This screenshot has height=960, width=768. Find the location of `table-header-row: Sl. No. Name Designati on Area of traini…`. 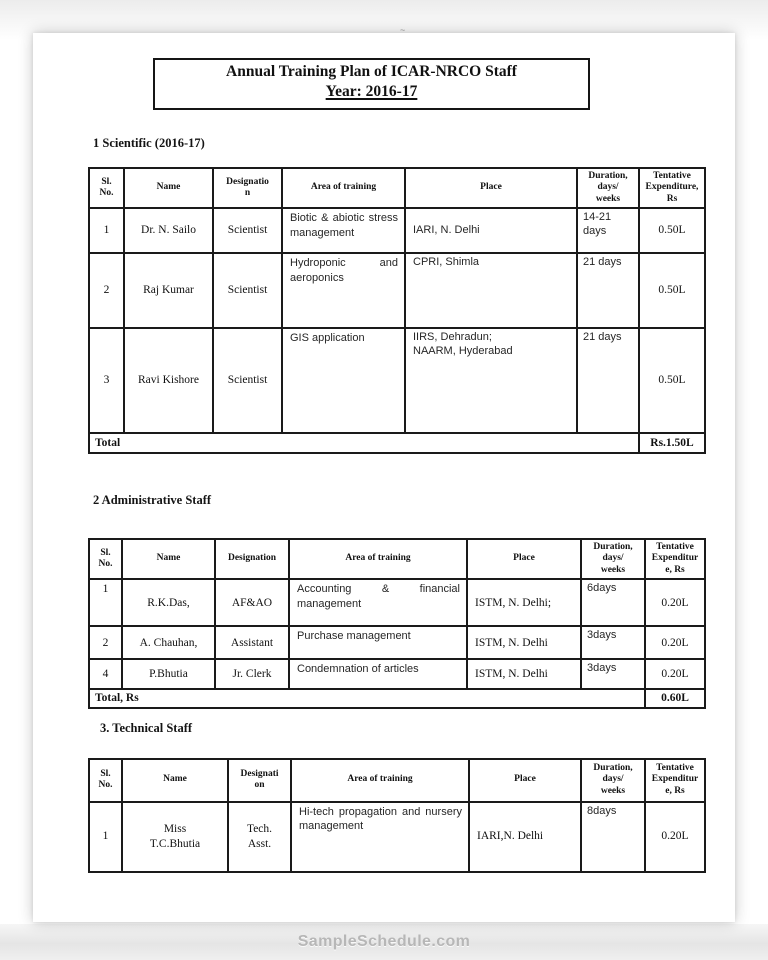

table-header-row: Sl. No. Name Designati on Area of traini… is located at coordinates (397, 780).